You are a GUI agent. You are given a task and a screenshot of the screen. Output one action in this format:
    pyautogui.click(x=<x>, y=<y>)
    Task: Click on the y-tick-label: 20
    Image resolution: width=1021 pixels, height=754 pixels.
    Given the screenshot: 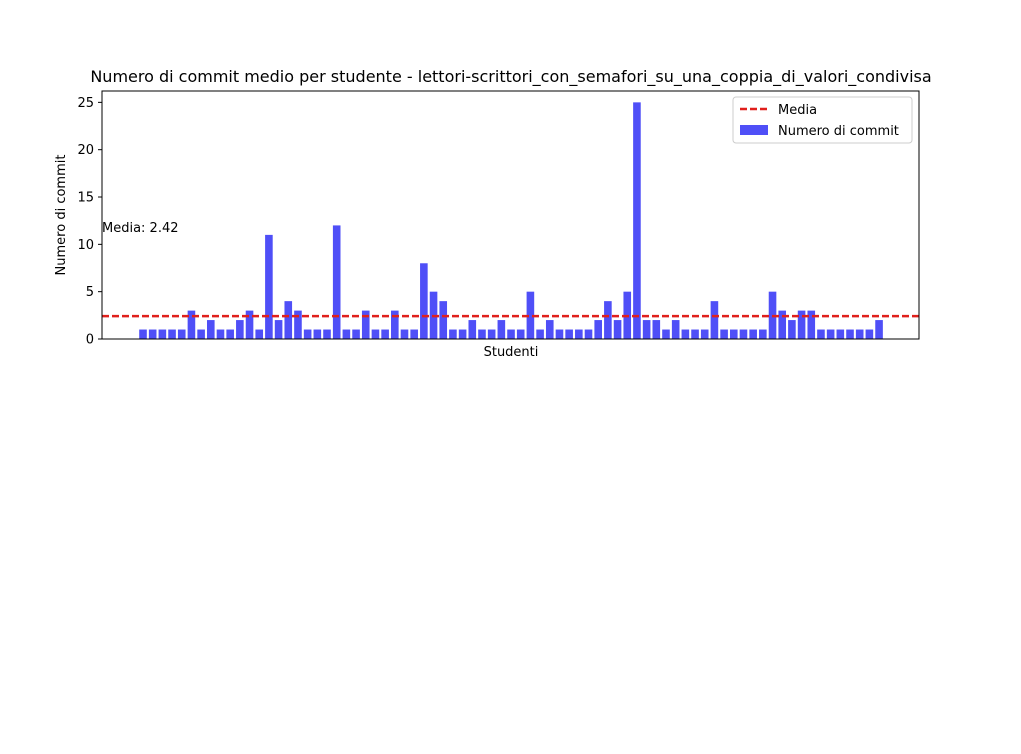 What is the action you would take?
    pyautogui.click(x=85, y=150)
    